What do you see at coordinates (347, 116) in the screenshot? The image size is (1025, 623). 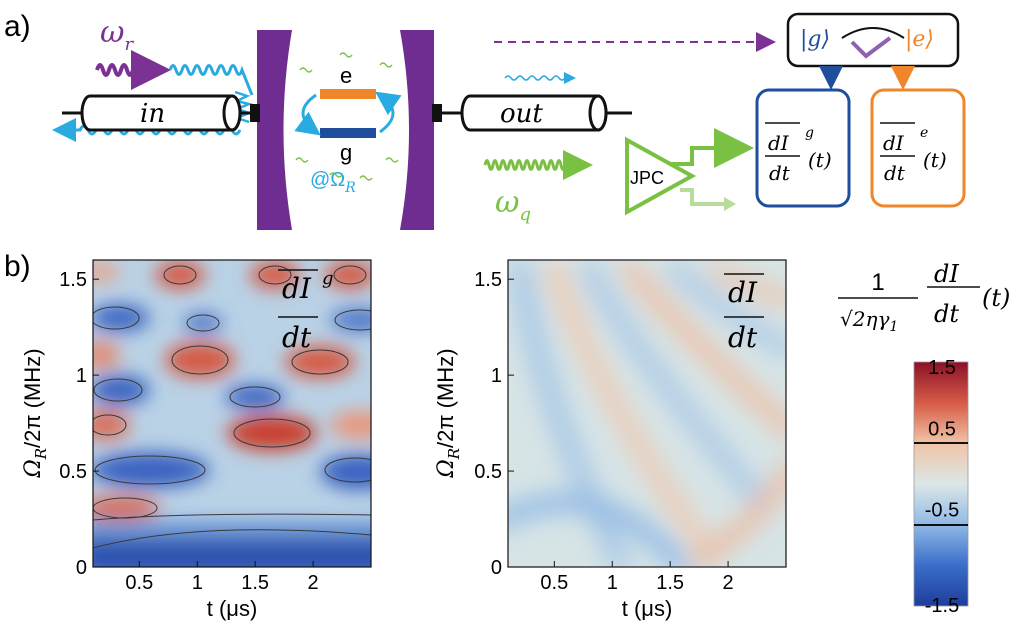 I see `spontaneous-emission-wiggles` at bounding box center [347, 116].